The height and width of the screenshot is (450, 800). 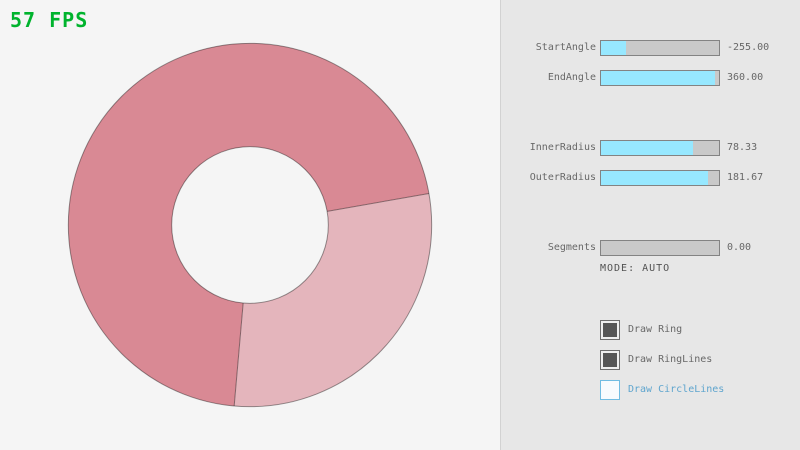 I want to click on draw-ring-checkbox-row: Draw Ring, so click(x=650, y=330).